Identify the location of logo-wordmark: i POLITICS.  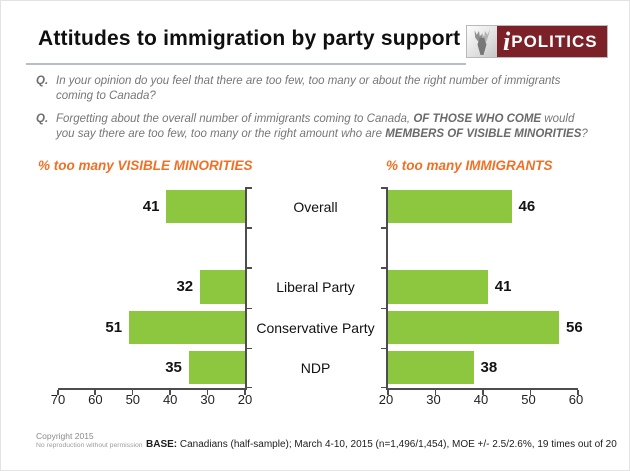
(552, 41).